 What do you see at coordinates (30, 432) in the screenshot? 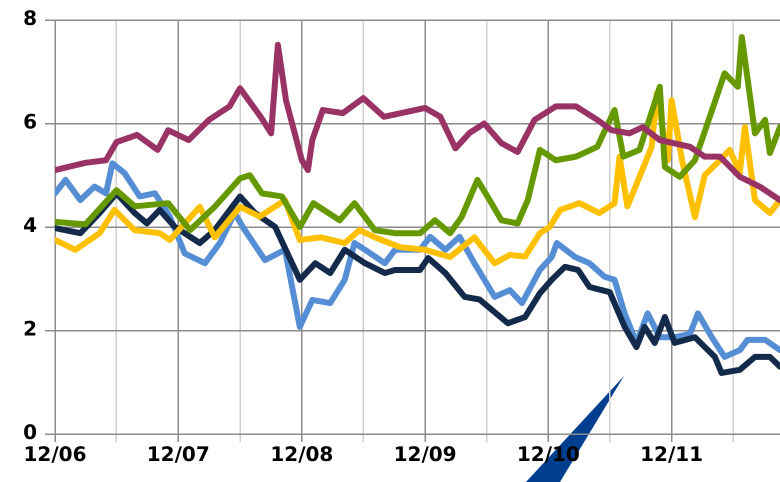
I see `y-tick-label: 0` at bounding box center [30, 432].